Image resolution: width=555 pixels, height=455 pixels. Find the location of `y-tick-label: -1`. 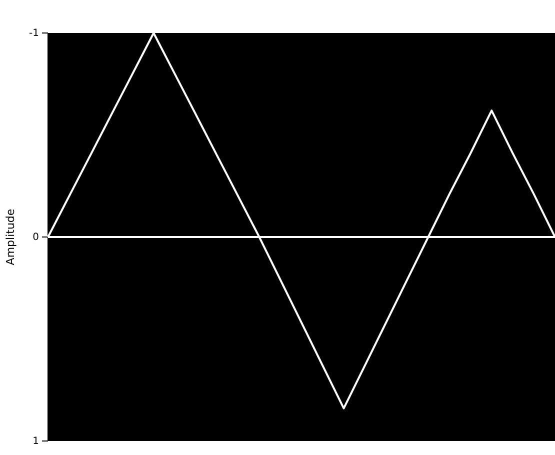

y-tick-label: -1 is located at coordinates (34, 34).